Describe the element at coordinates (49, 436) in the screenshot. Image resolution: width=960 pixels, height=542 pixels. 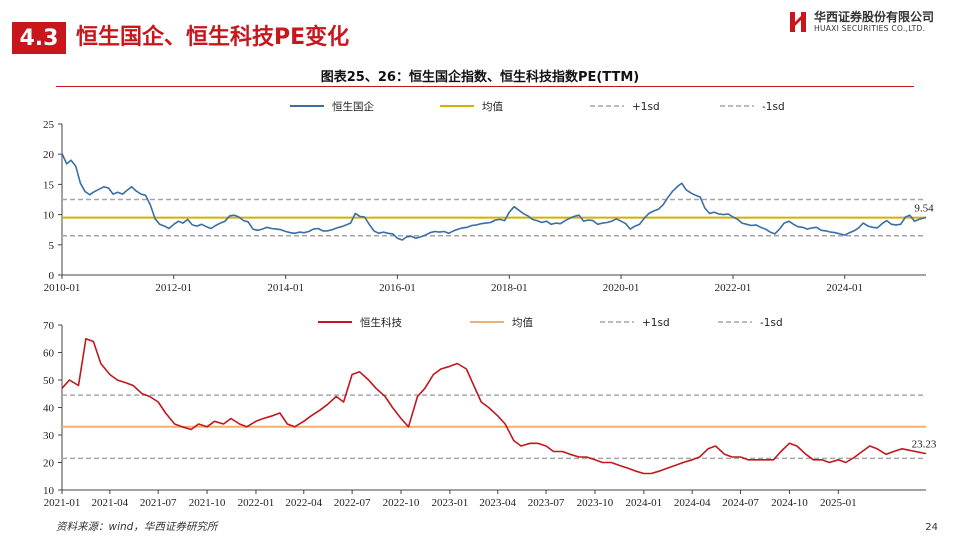
I see `y-tick-label: 30` at that location.